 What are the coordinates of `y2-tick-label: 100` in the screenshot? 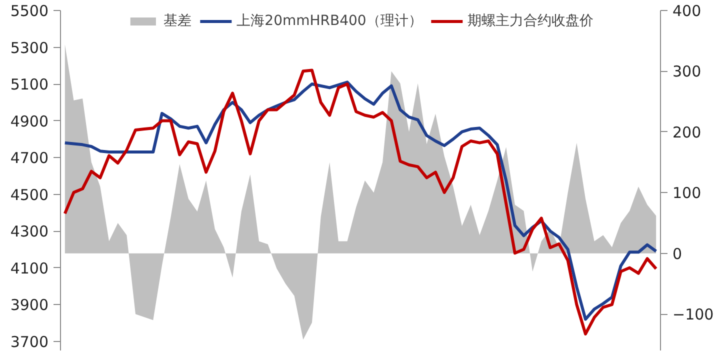 It's located at (687, 193).